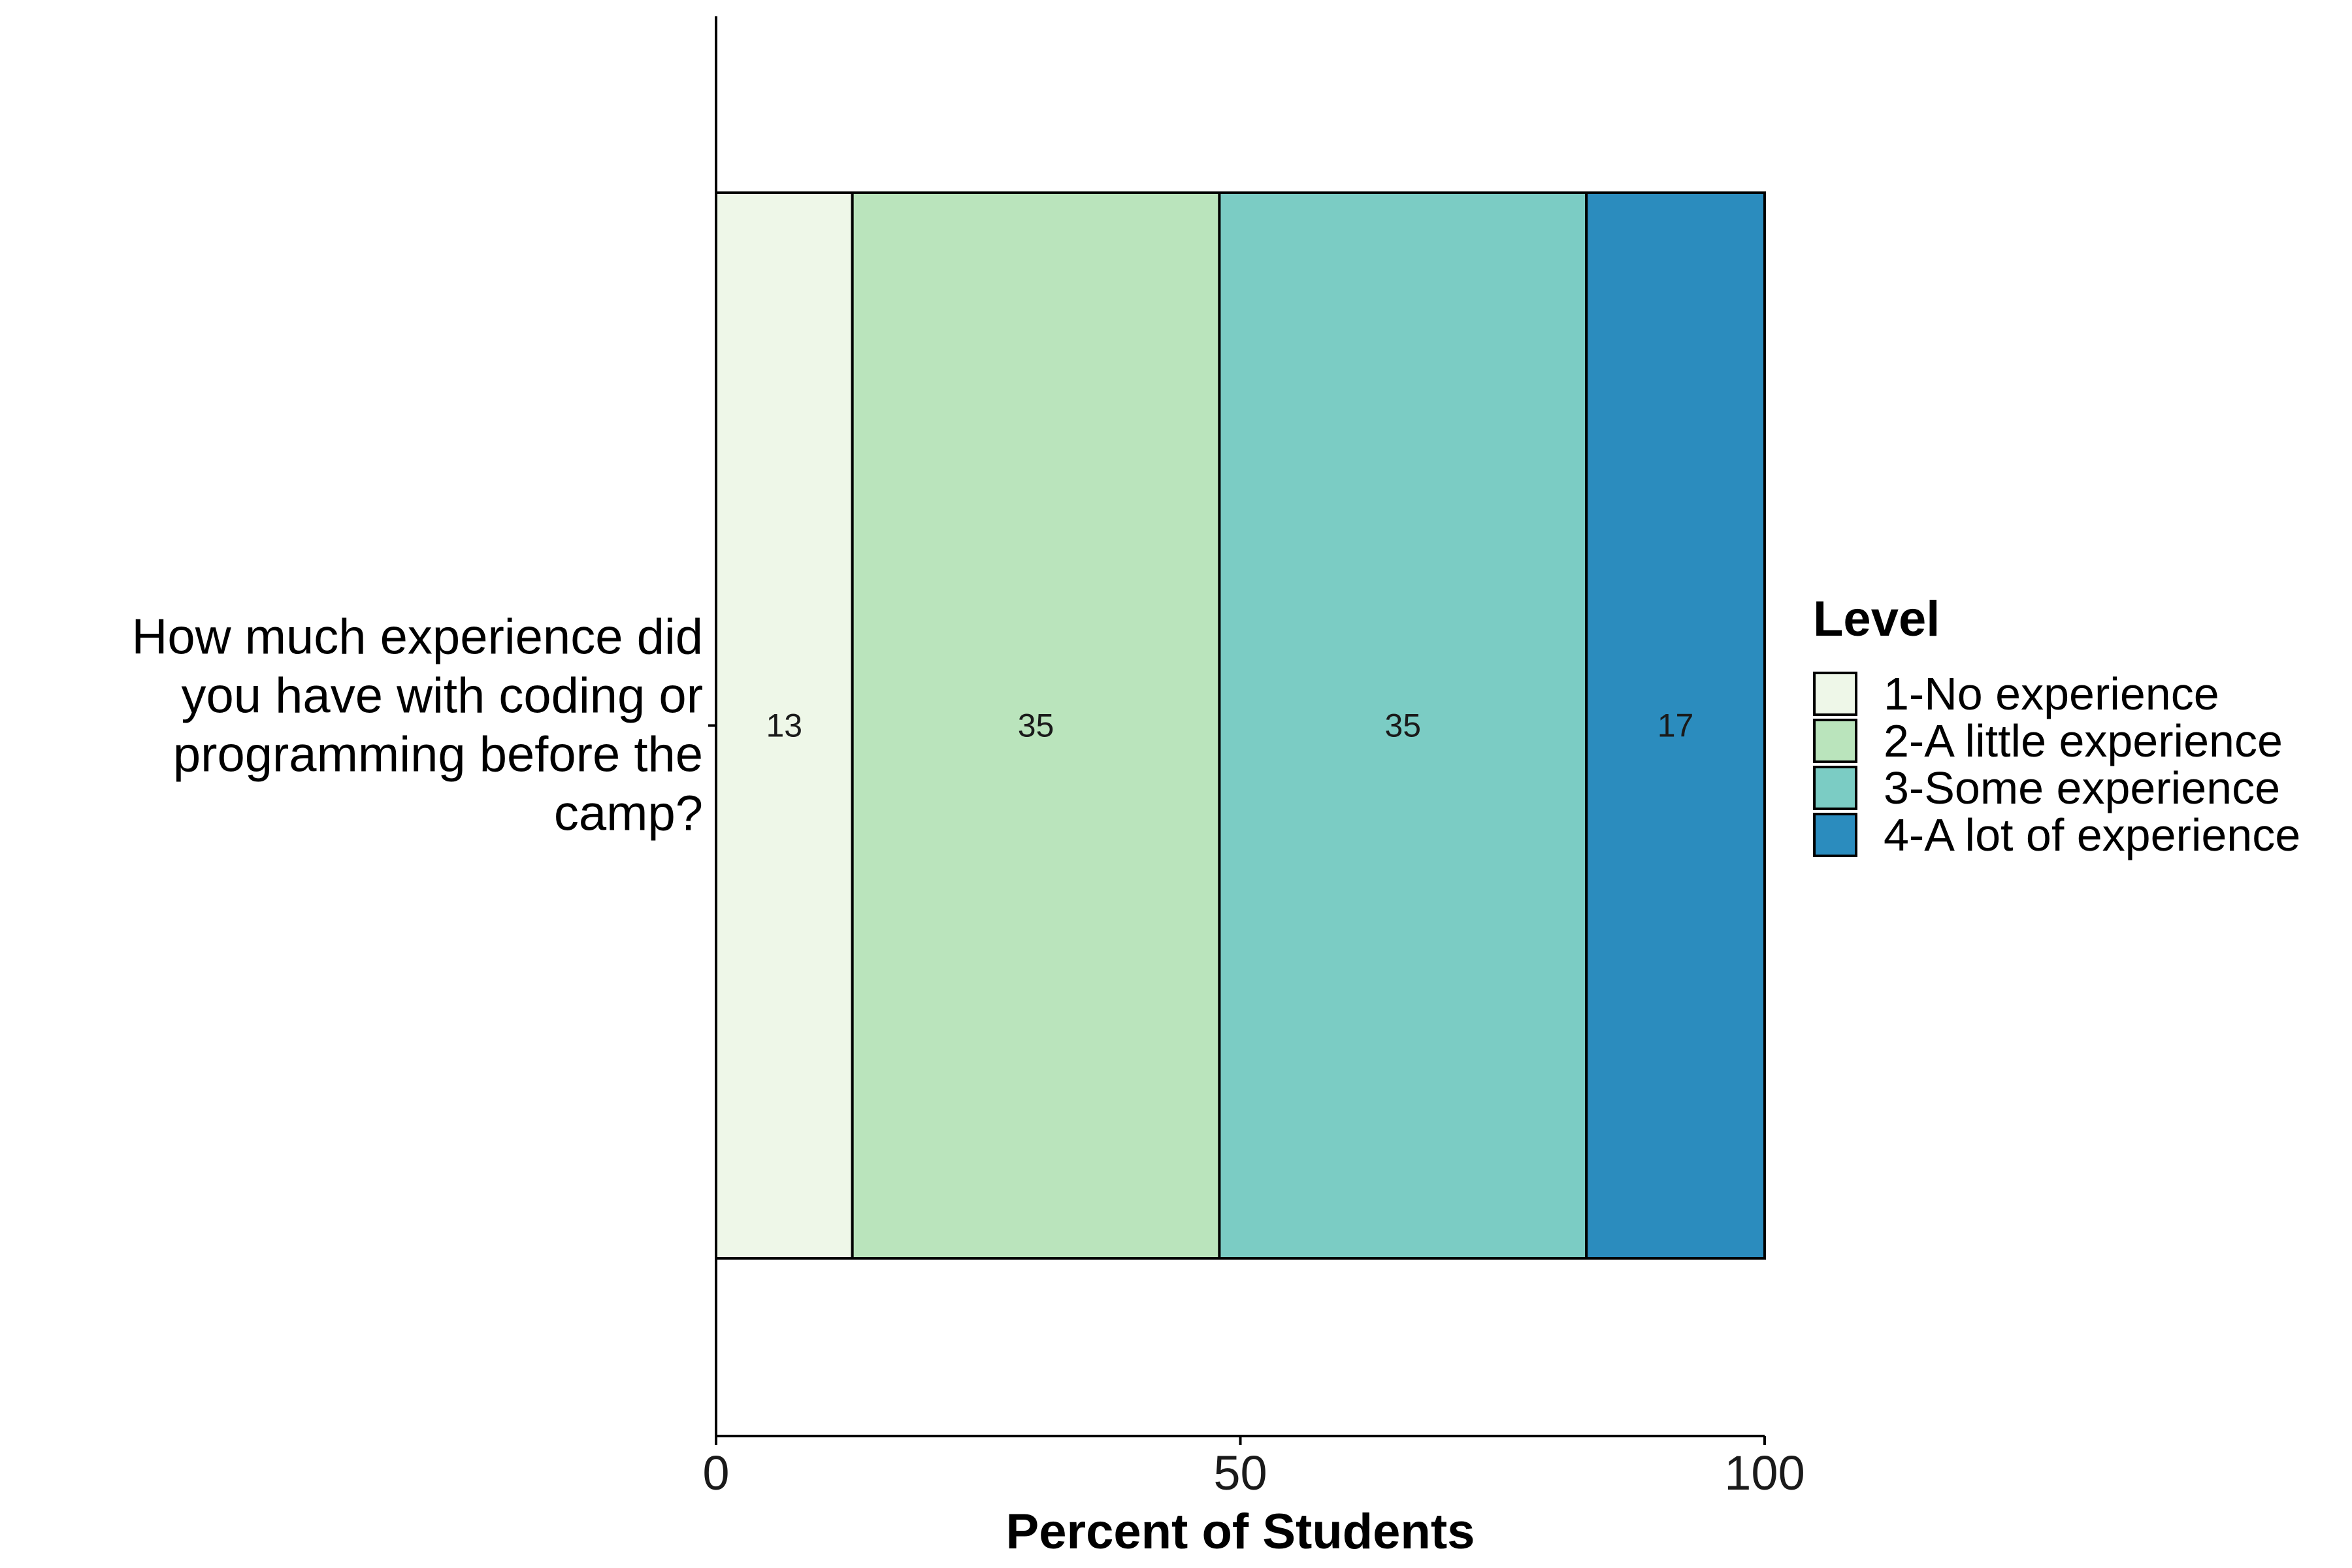 This screenshot has width=2352, height=1568. I want to click on segment-value-label-1: 13, so click(784, 726).